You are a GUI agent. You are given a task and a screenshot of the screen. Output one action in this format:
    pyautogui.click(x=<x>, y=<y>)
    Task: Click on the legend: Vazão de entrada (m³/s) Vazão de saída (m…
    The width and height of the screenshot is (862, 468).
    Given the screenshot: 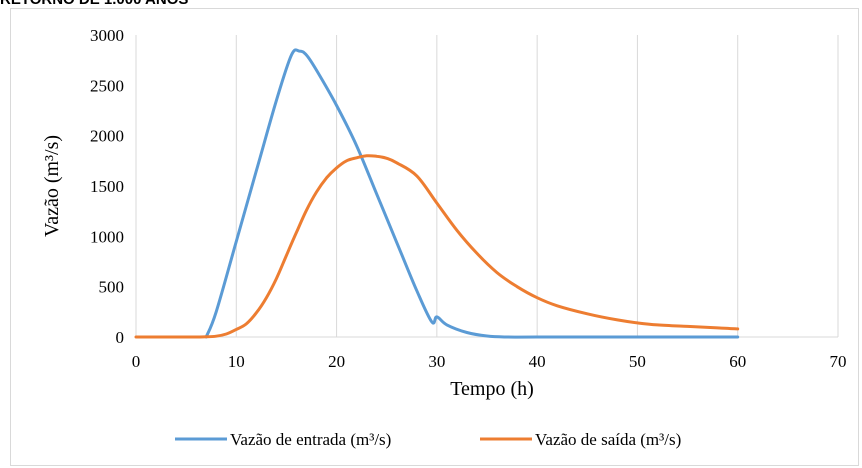 What is the action you would take?
    pyautogui.click(x=428, y=439)
    